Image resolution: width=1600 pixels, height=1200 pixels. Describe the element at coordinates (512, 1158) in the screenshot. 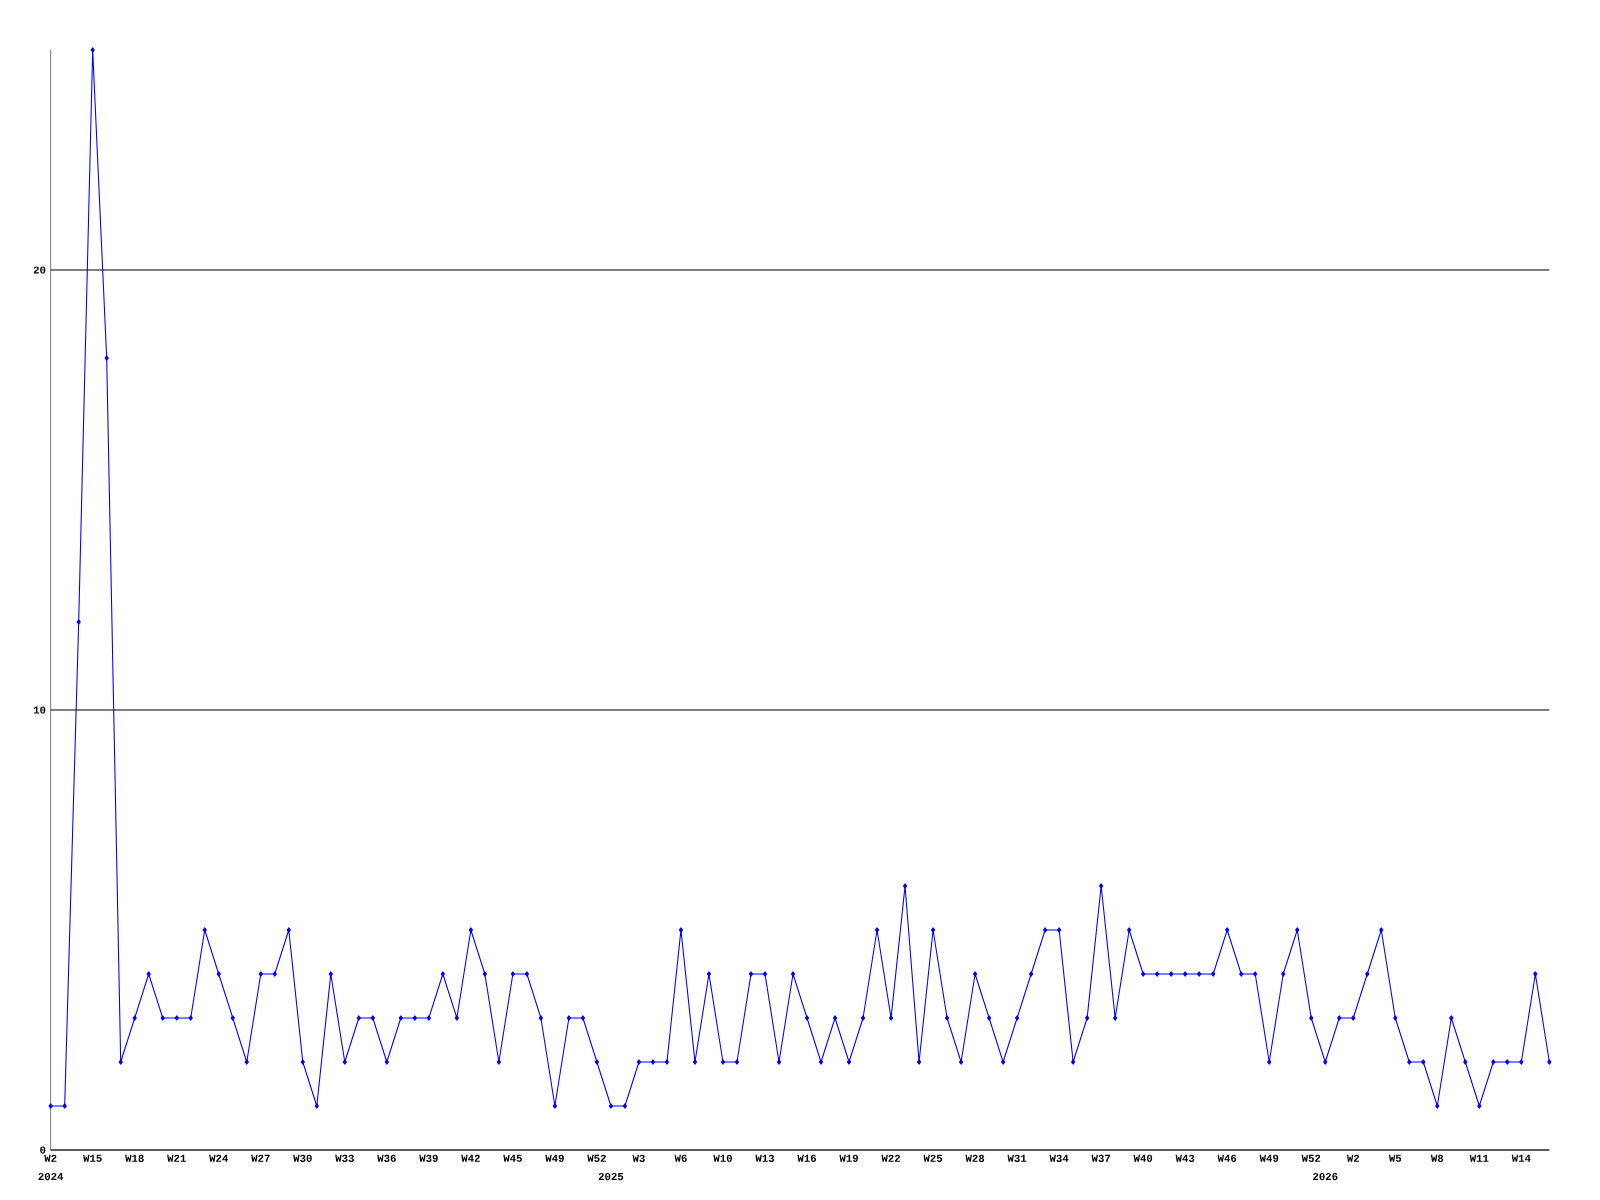

I see `x-tick-label: W45` at that location.